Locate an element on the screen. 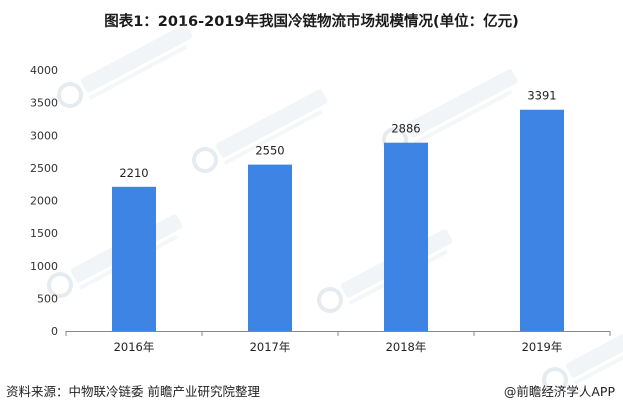 Image resolution: width=623 pixels, height=412 pixels. y-tick-label: 3500 is located at coordinates (44, 103).